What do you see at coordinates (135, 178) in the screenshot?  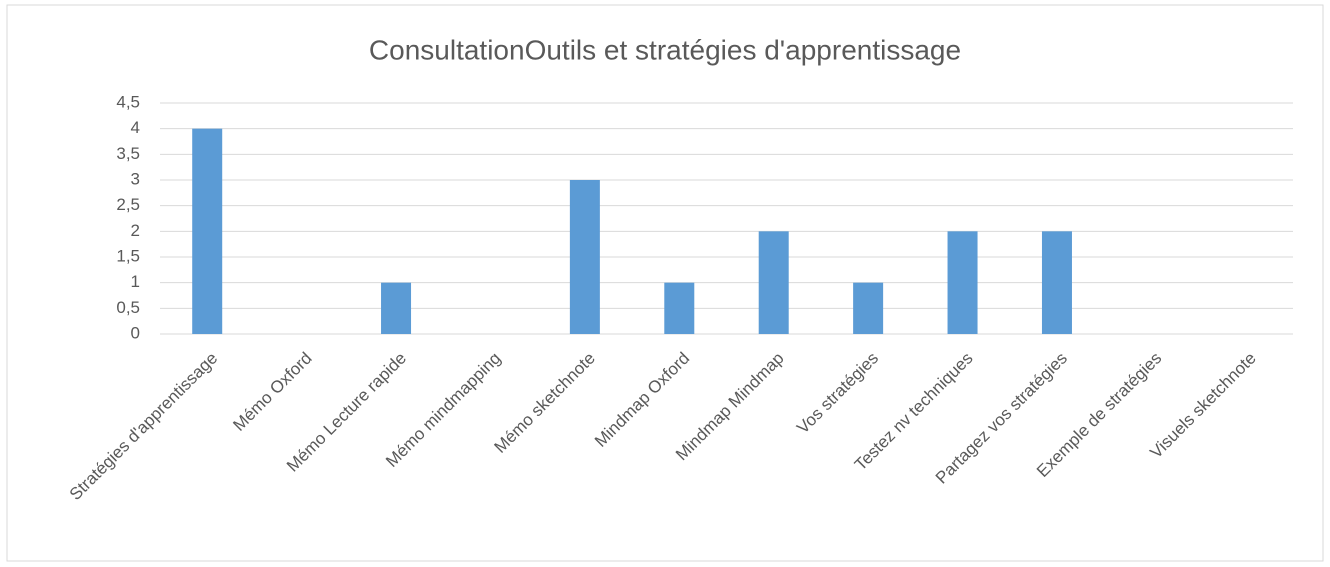 I see `y-tick-label: 3` at bounding box center [135, 178].